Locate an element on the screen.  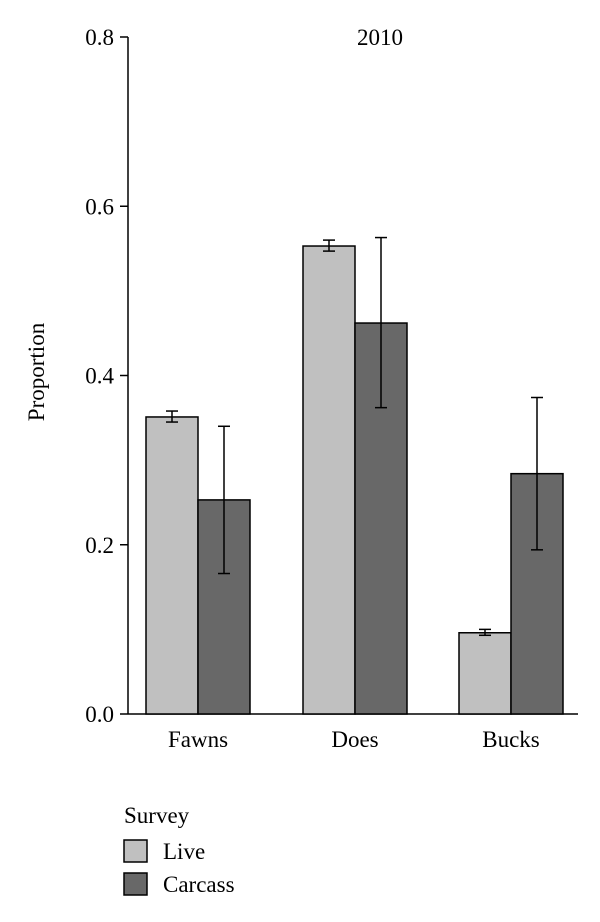
bar-live-bucks is located at coordinates (485, 673).